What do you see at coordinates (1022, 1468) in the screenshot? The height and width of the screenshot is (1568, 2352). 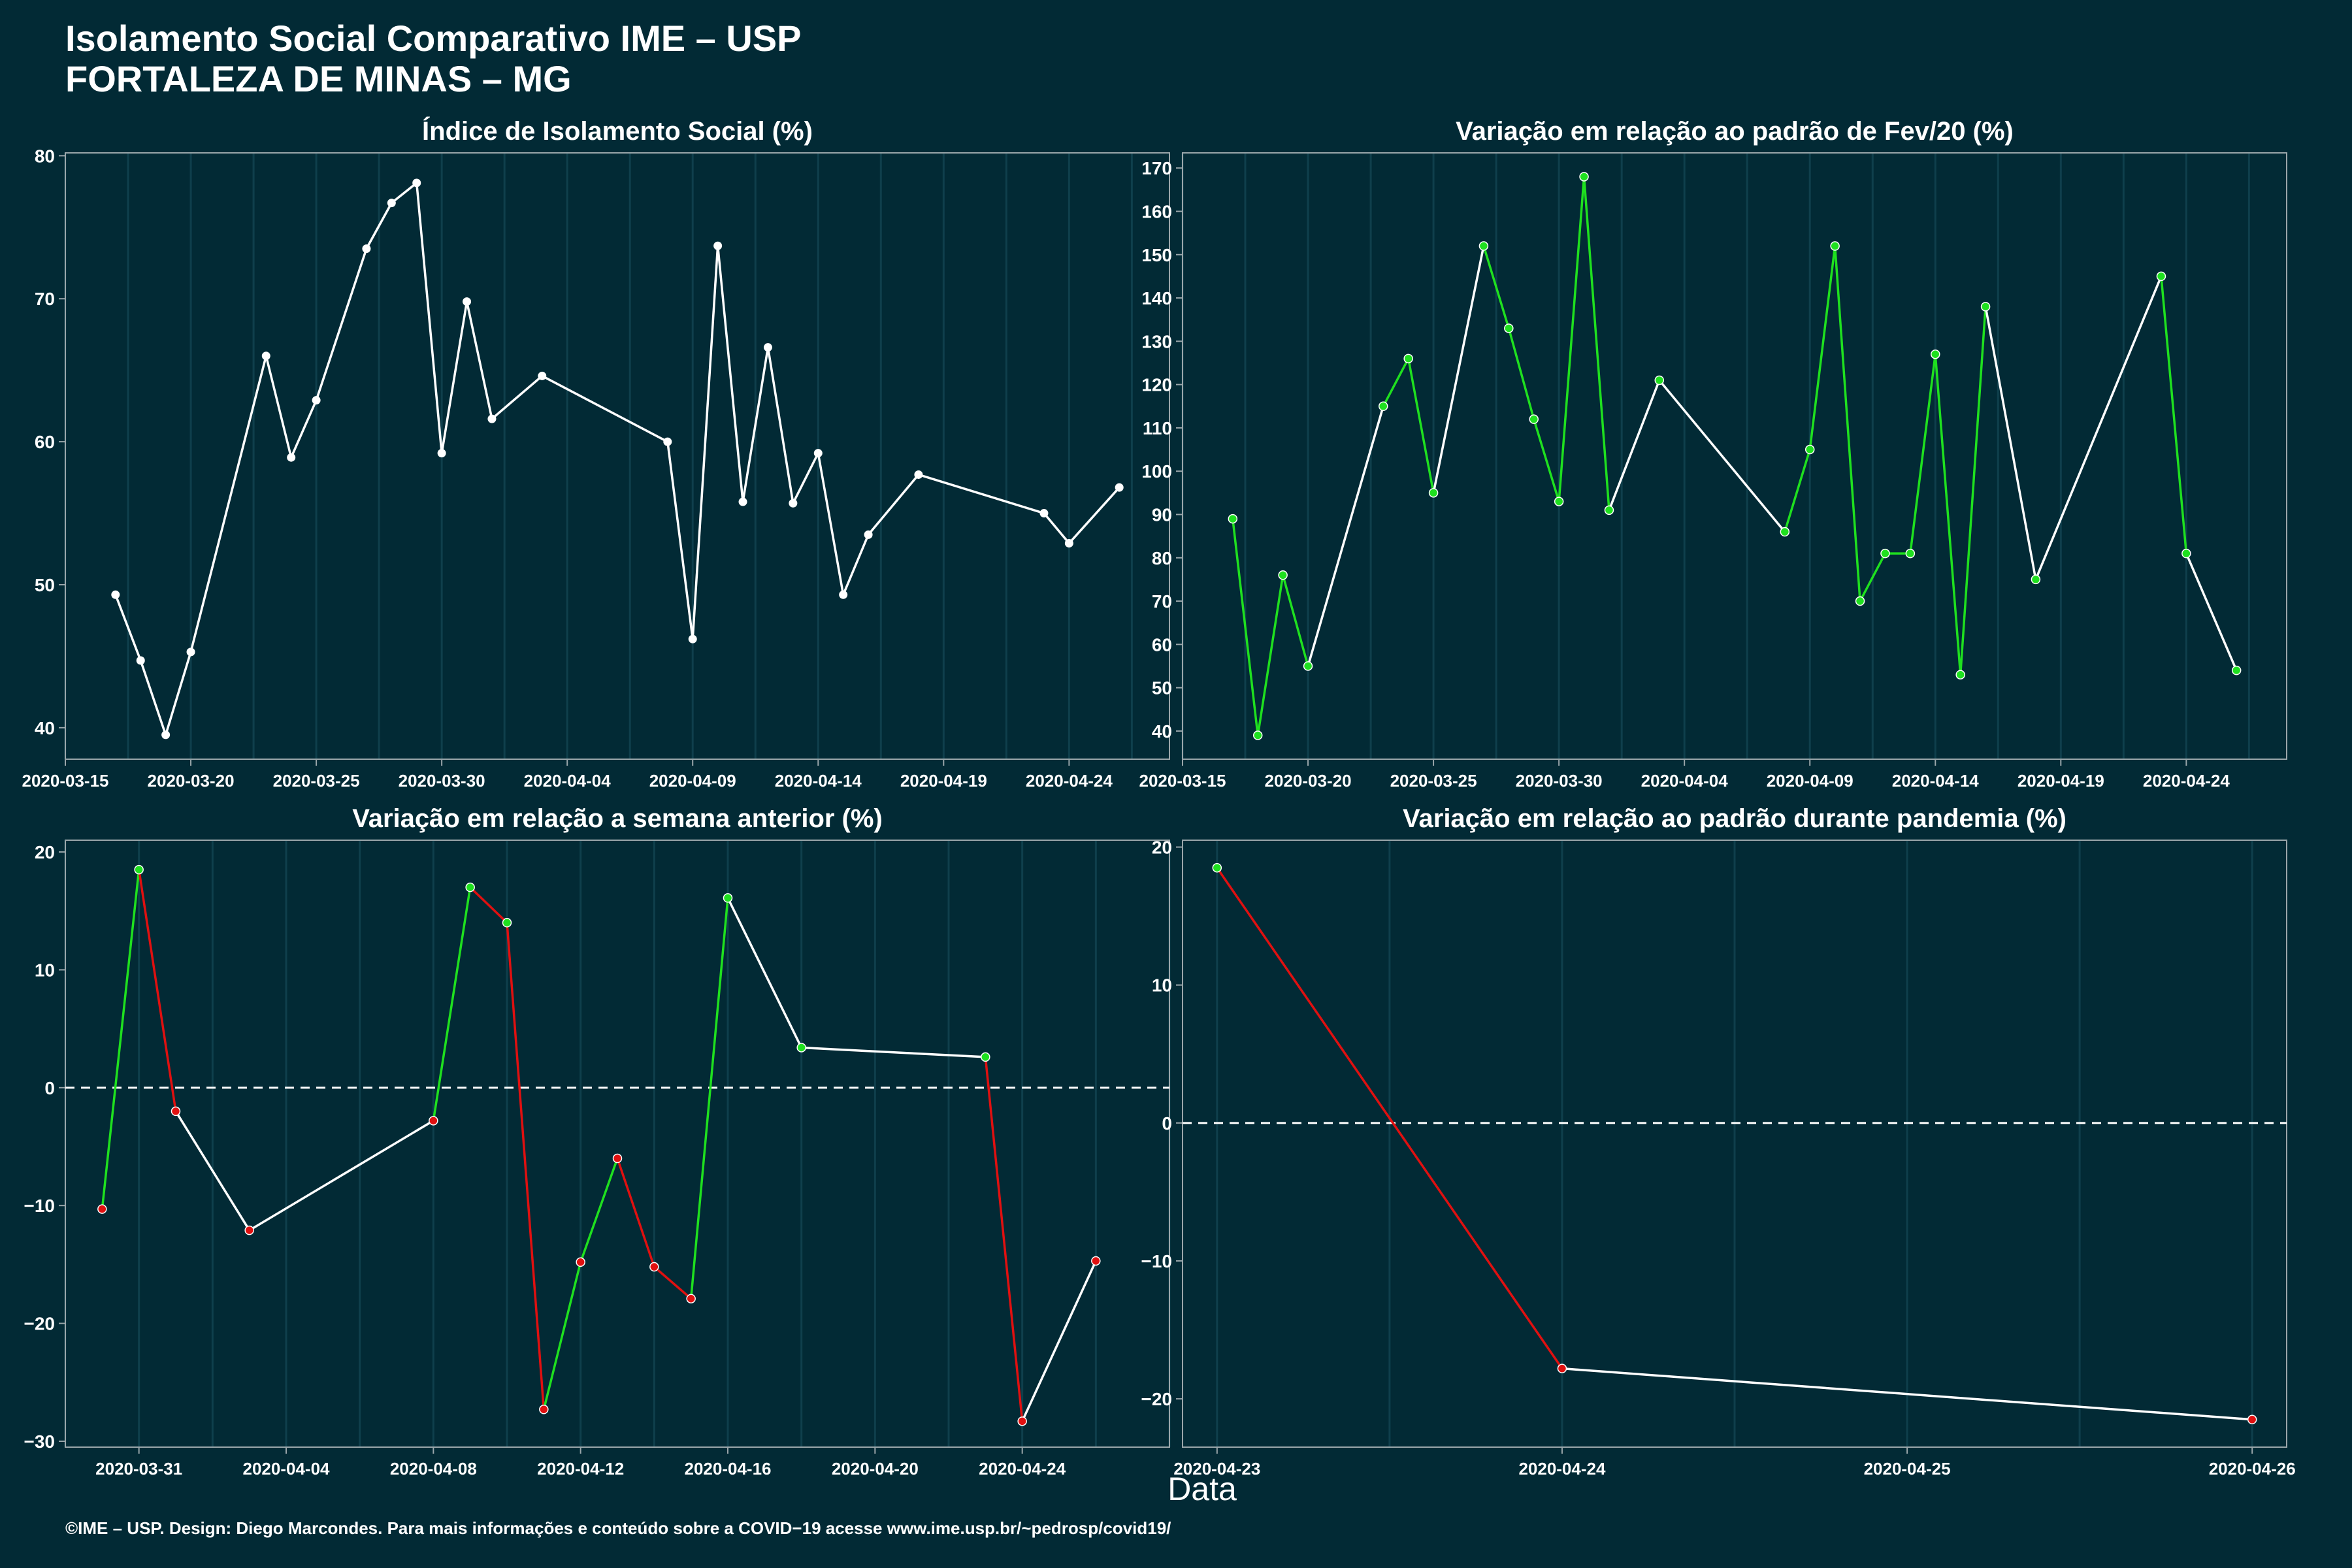 I see `x-tick-label: 2020-04-24` at bounding box center [1022, 1468].